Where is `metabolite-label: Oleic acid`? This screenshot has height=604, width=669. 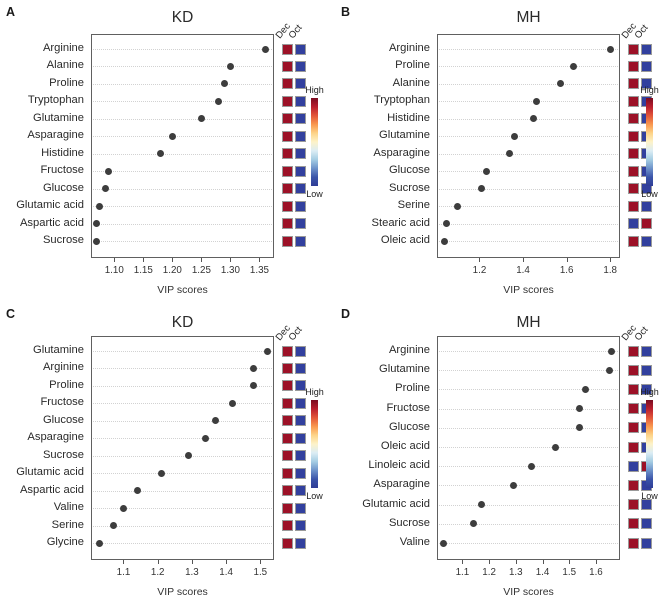 metabolite-label: Oleic acid is located at coordinates (405, 240).